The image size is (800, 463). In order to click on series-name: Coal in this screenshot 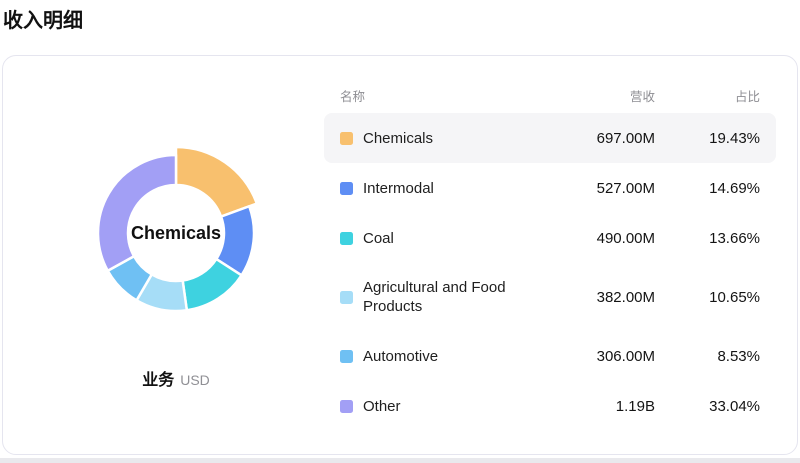, I will do `click(378, 238)`.